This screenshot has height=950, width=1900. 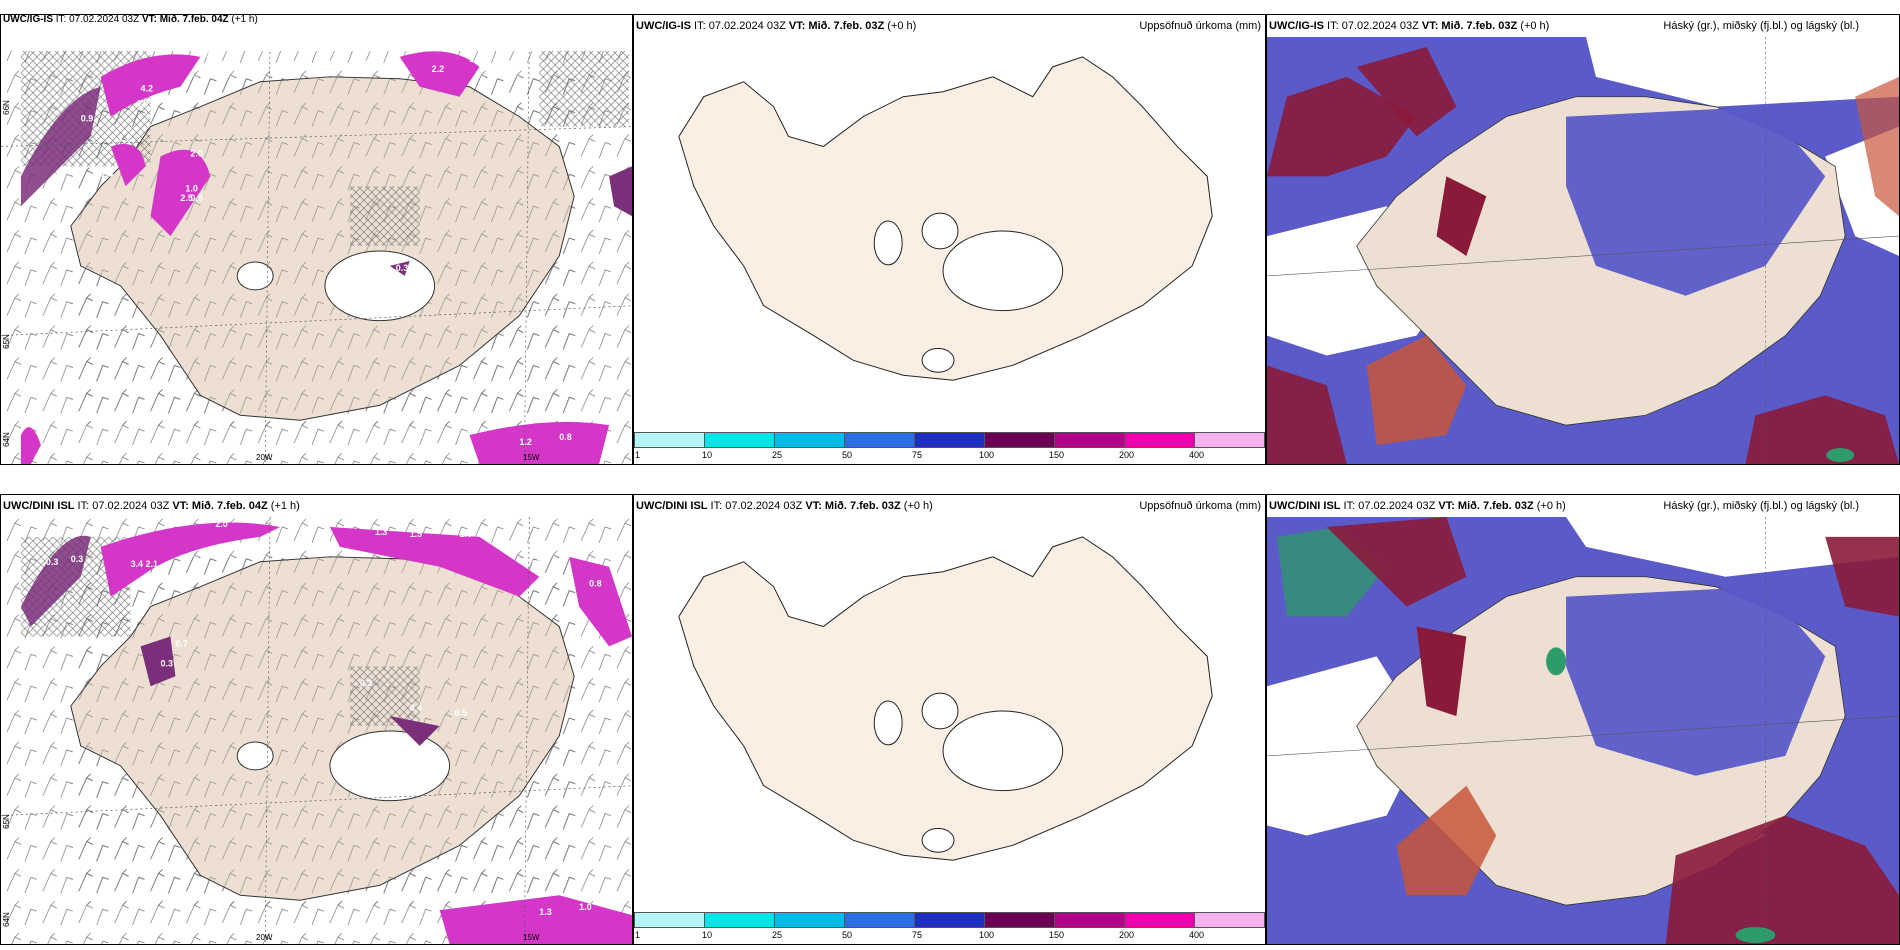 I want to click on value-label: 4.8, so click(x=142, y=104).